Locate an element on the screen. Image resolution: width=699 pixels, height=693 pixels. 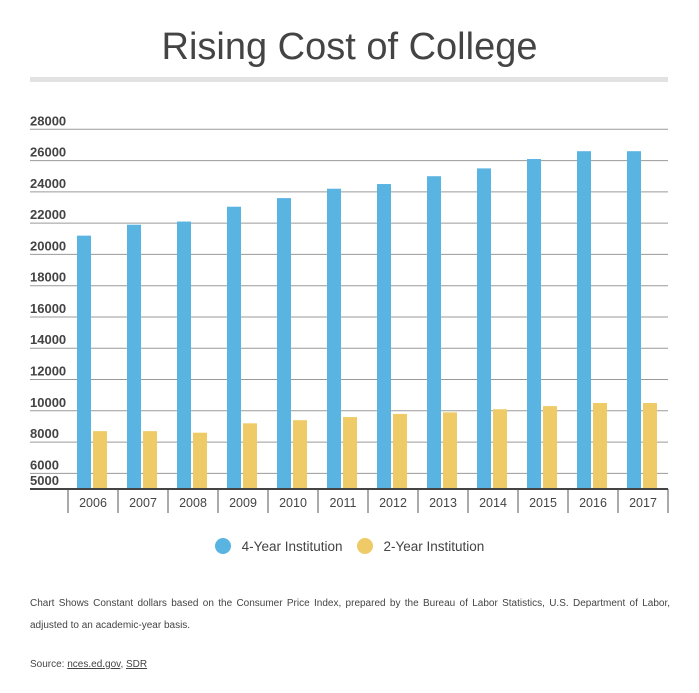
x-tick-label: 2010 is located at coordinates (293, 503).